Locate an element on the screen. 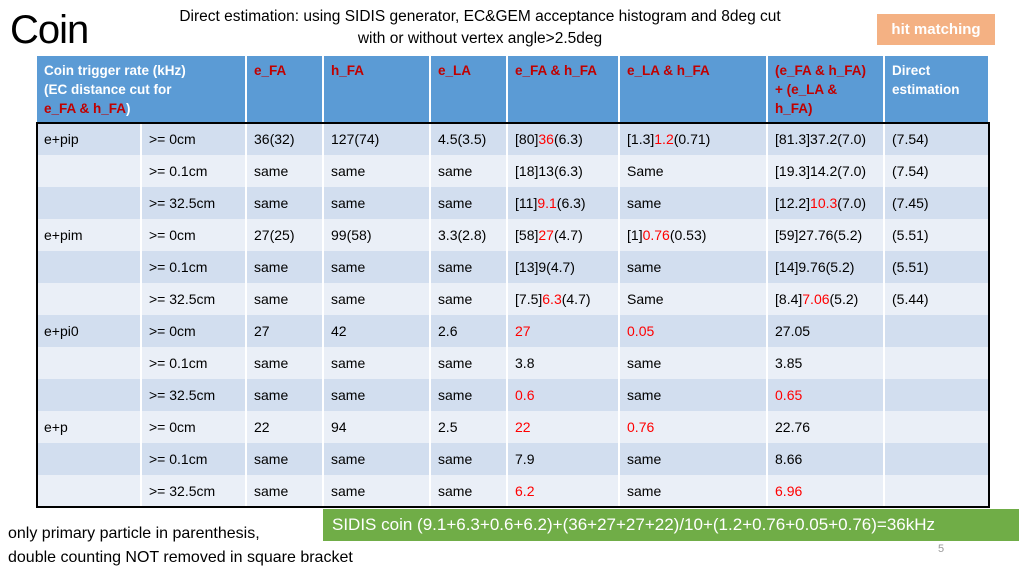 The image size is (1024, 576). table-row: >= 0.1cm same same same 7.9 same 8.66 is located at coordinates (514, 459).